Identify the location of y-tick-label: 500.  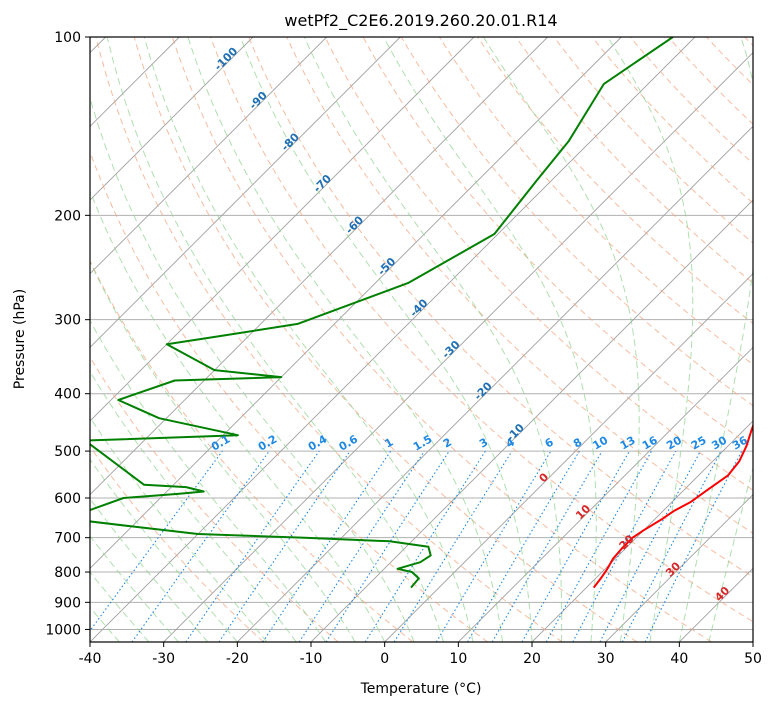
(67, 452).